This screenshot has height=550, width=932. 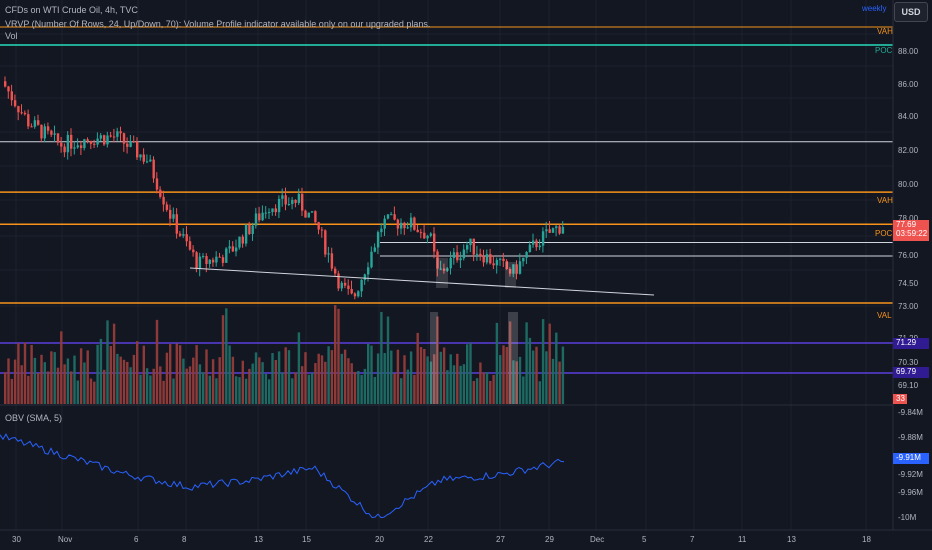 I want to click on price-axis-label: 86.00, so click(x=908, y=84).